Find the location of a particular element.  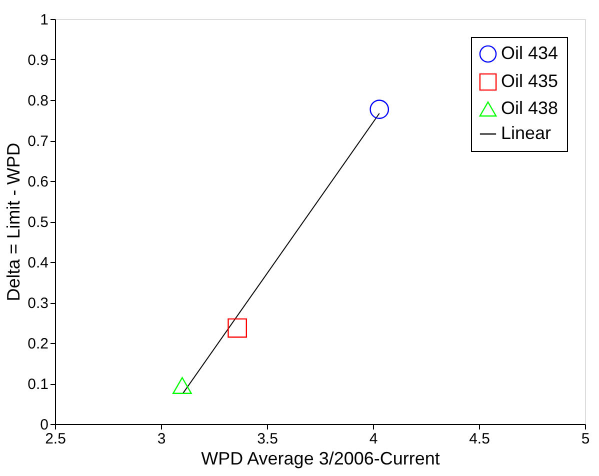

y-tick-label: 0 is located at coordinates (44, 425).